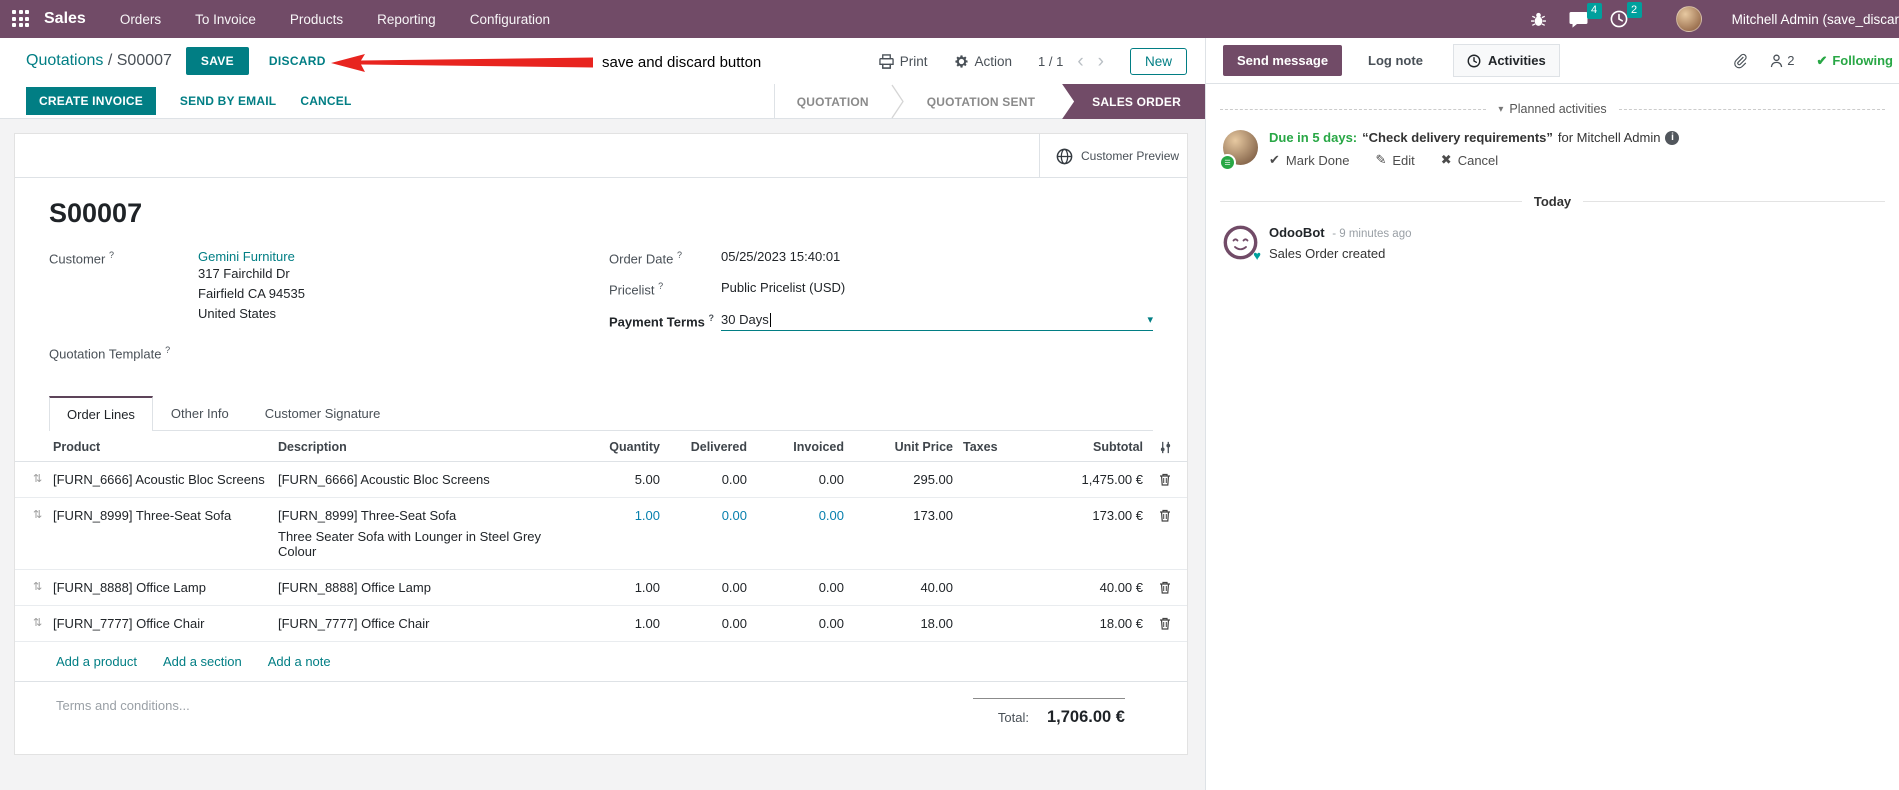 The image size is (1899, 790). I want to click on save-button: SAVE, so click(217, 61).